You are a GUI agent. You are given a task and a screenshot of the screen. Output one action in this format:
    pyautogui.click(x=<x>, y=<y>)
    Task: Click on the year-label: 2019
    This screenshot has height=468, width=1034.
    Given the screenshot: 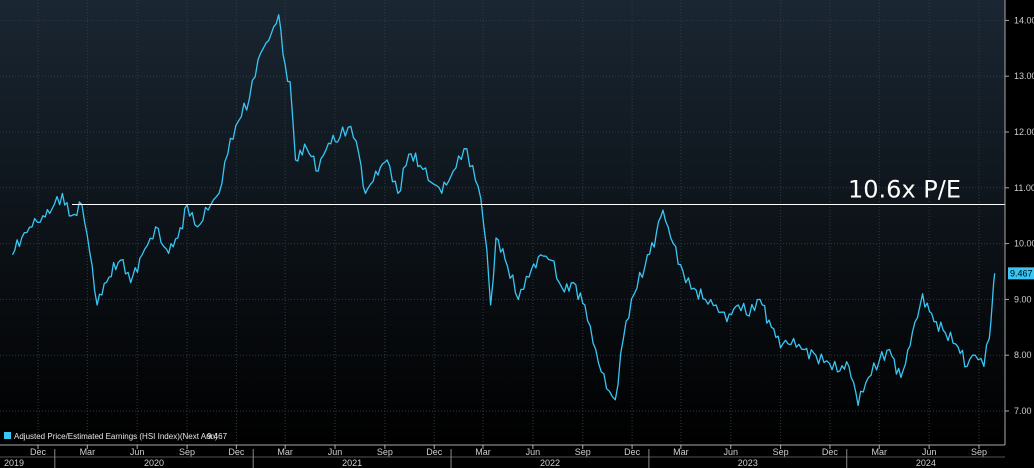 What is the action you would take?
    pyautogui.click(x=14, y=463)
    